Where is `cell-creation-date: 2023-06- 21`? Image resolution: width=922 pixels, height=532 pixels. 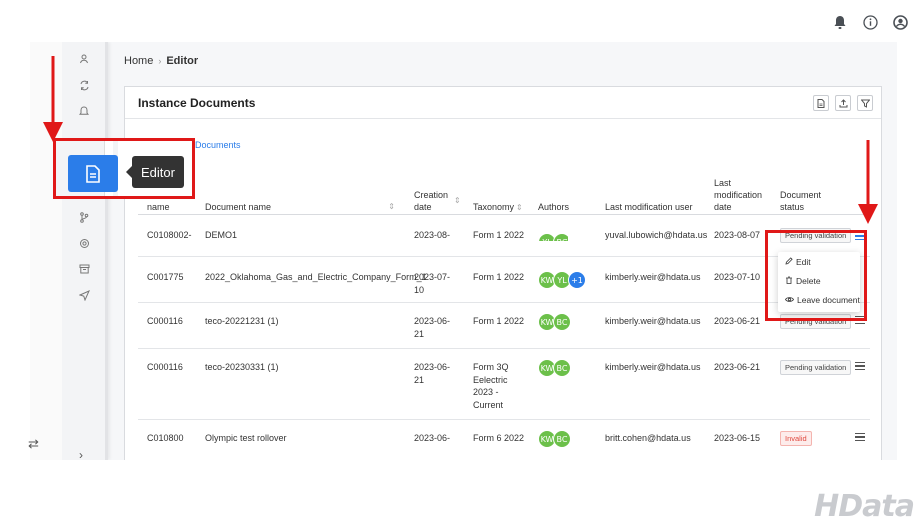 cell-creation-date: 2023-06- 21 is located at coordinates (432, 327).